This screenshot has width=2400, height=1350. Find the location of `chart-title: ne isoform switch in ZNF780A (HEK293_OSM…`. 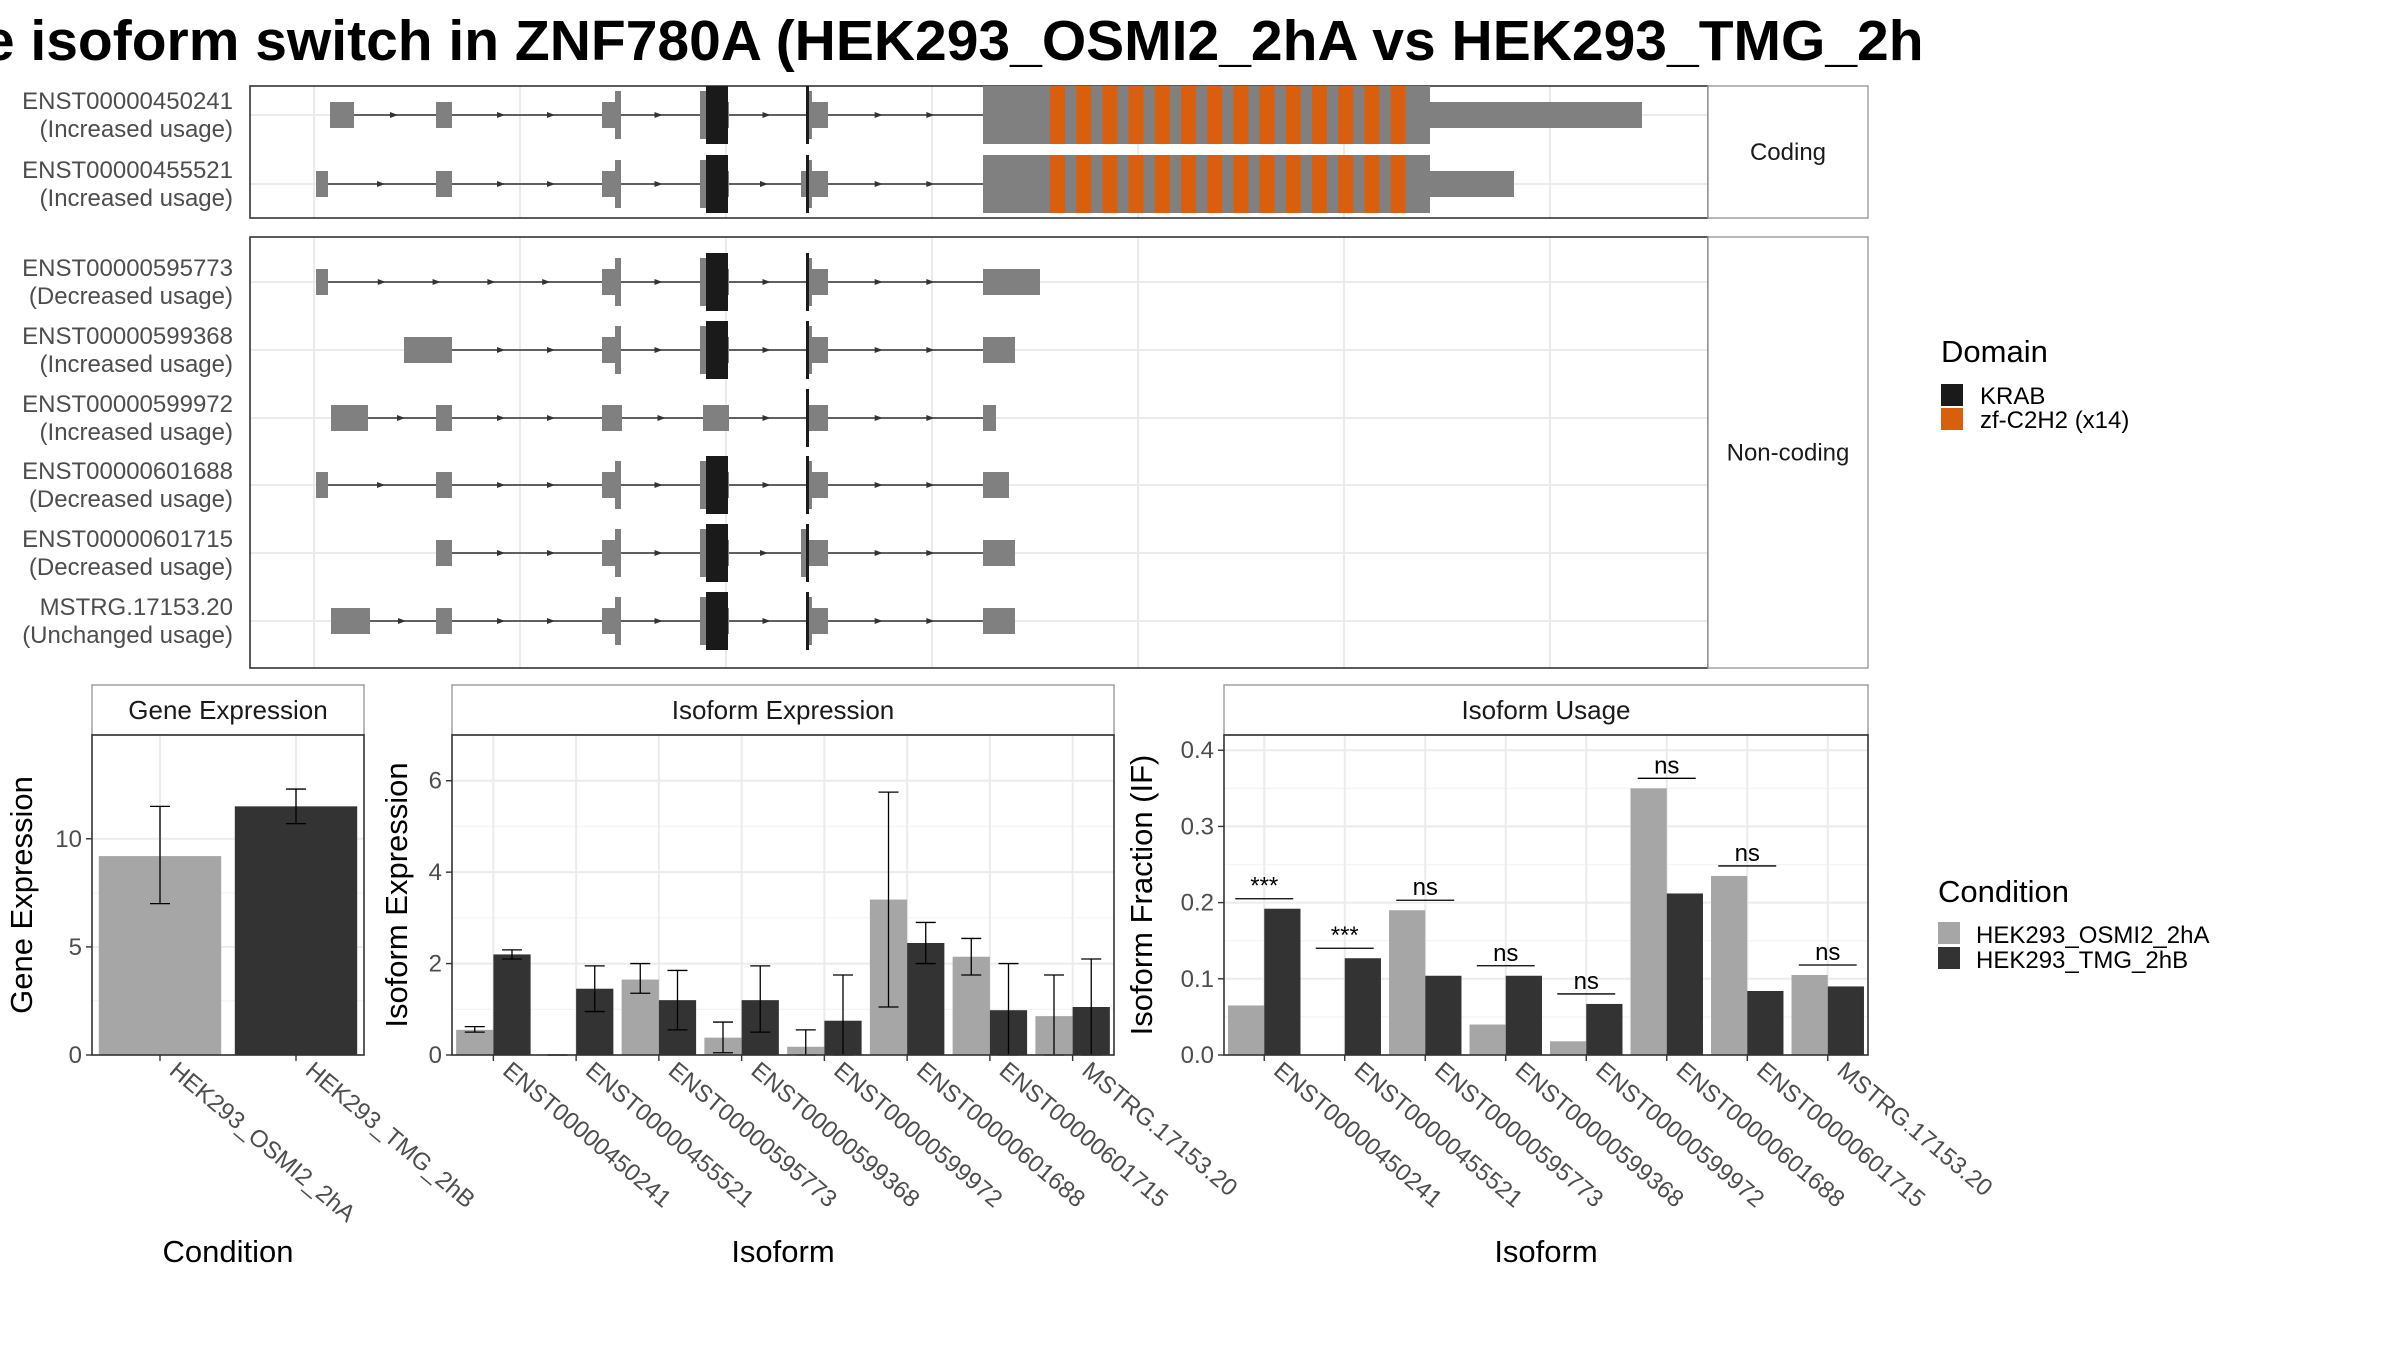

chart-title: ne isoform switch in ZNF780A (HEK293_OSM… is located at coordinates (962, 41).